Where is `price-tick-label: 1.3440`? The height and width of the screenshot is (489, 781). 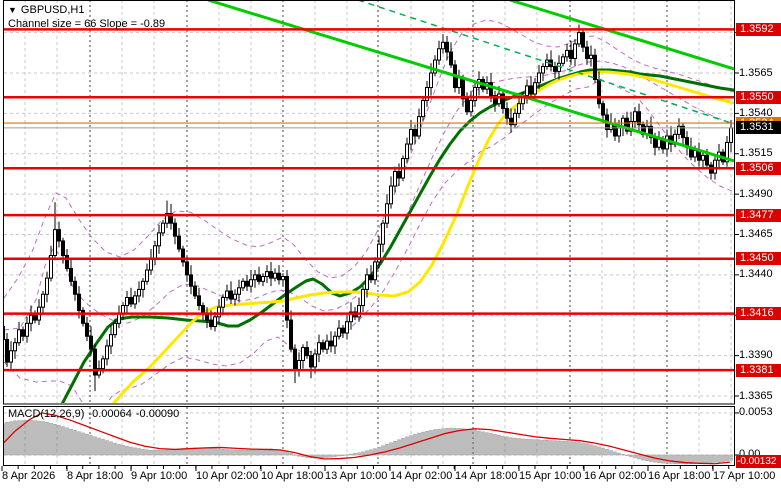
price-tick-label: 1.3440 is located at coordinates (756, 274).